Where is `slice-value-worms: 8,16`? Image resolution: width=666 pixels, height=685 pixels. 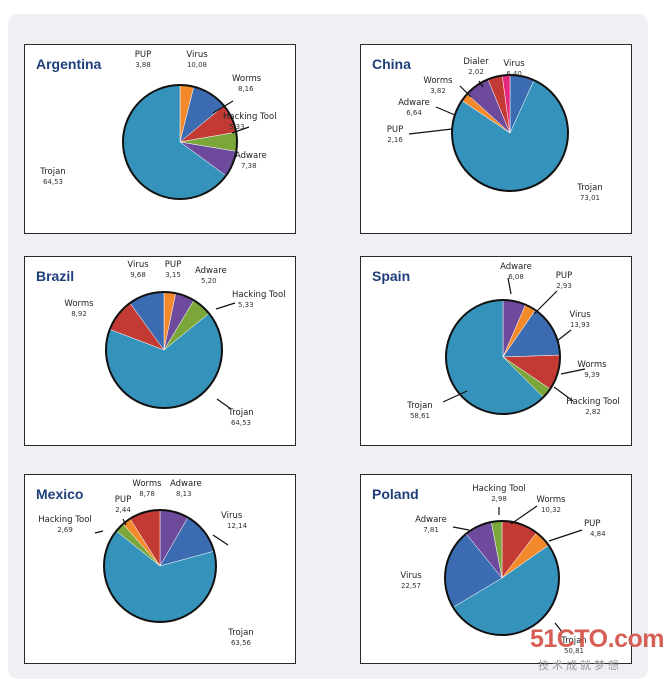 slice-value-worms: 8,16 is located at coordinates (246, 89).